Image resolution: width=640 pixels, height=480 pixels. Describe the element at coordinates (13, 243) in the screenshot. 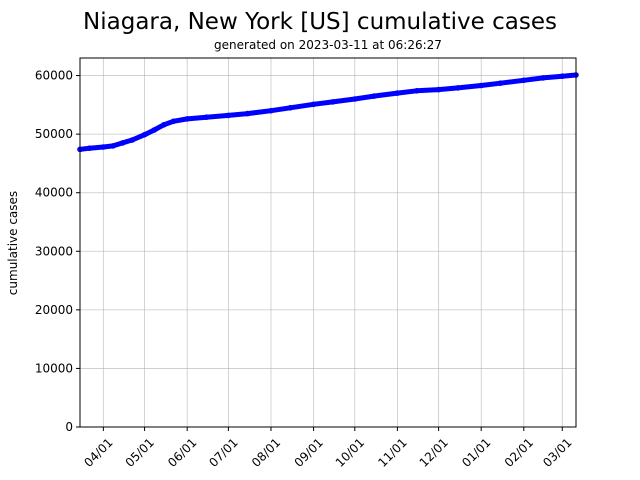

I see `y-axis-label: cumulative cases` at that location.